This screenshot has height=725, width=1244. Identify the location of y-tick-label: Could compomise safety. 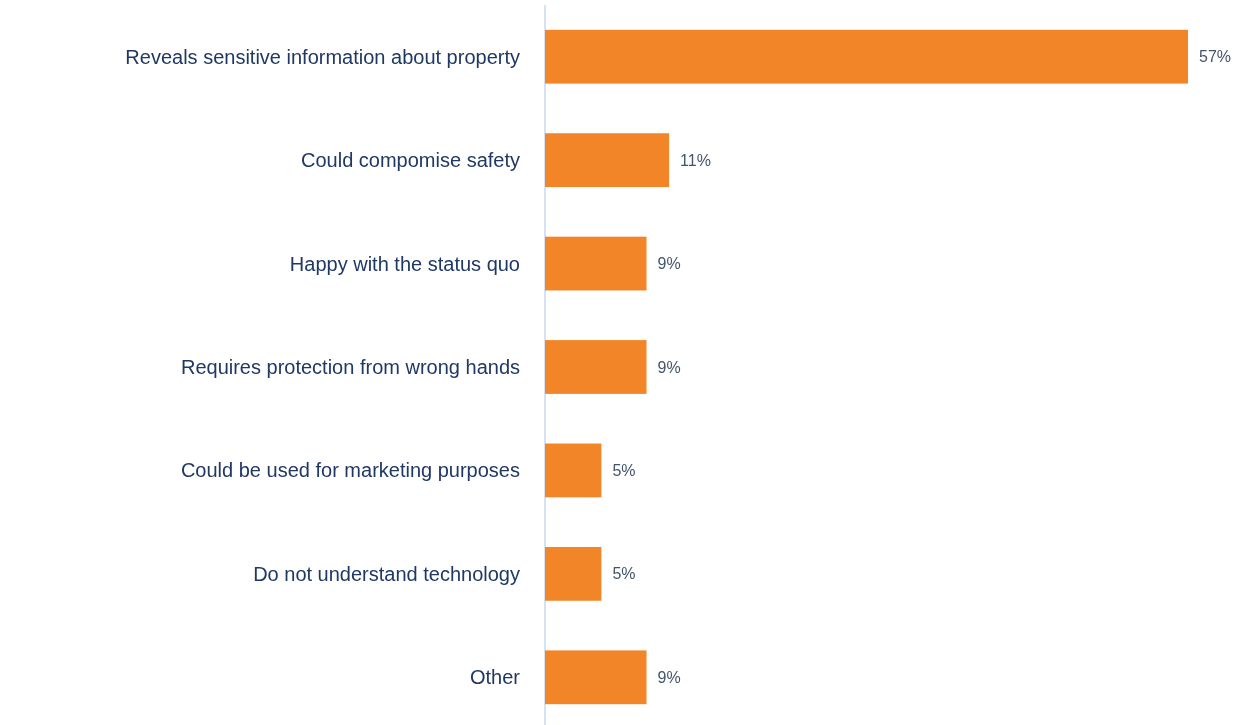
(410, 160).